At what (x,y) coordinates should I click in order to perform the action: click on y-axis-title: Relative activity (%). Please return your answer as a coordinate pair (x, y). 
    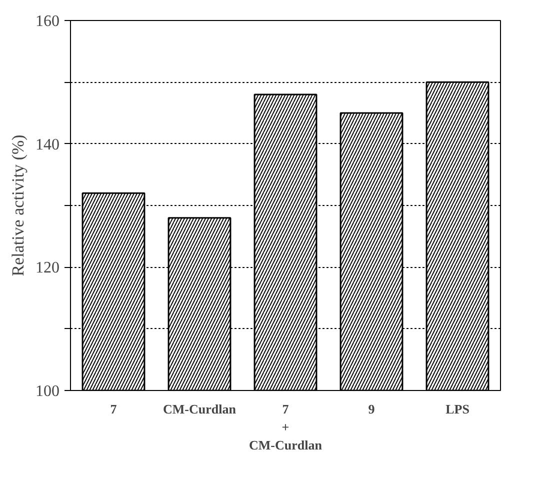
    Looking at the image, I should click on (18, 205).